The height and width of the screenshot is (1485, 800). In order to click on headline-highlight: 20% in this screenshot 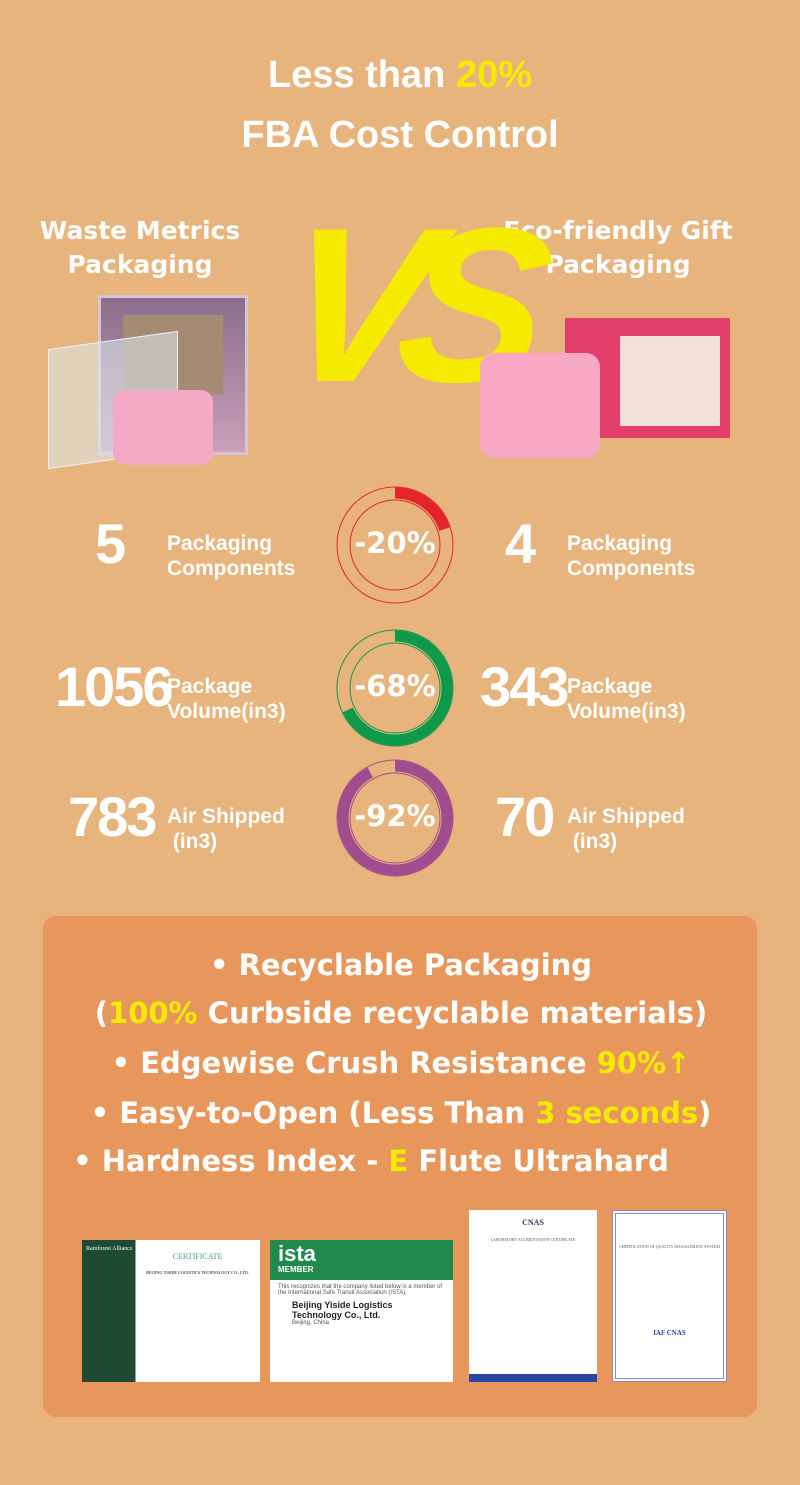, I will do `click(493, 75)`.